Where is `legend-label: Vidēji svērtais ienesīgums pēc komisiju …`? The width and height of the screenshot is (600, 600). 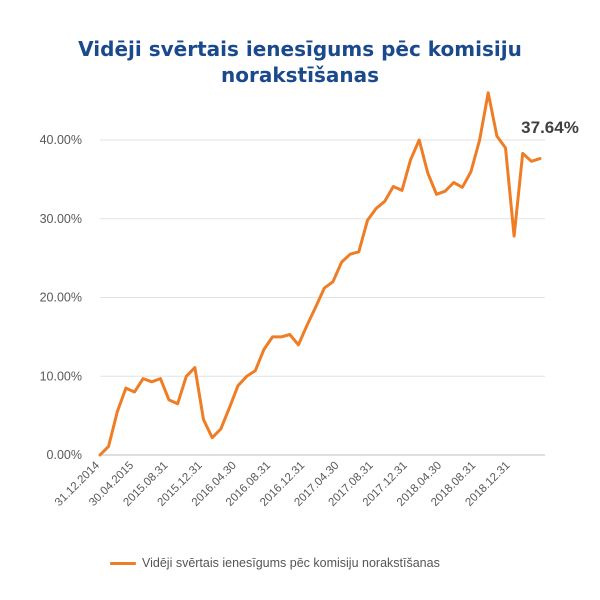
legend-label: Vidēji svērtais ienesīgums pēc komisiju … is located at coordinates (291, 563).